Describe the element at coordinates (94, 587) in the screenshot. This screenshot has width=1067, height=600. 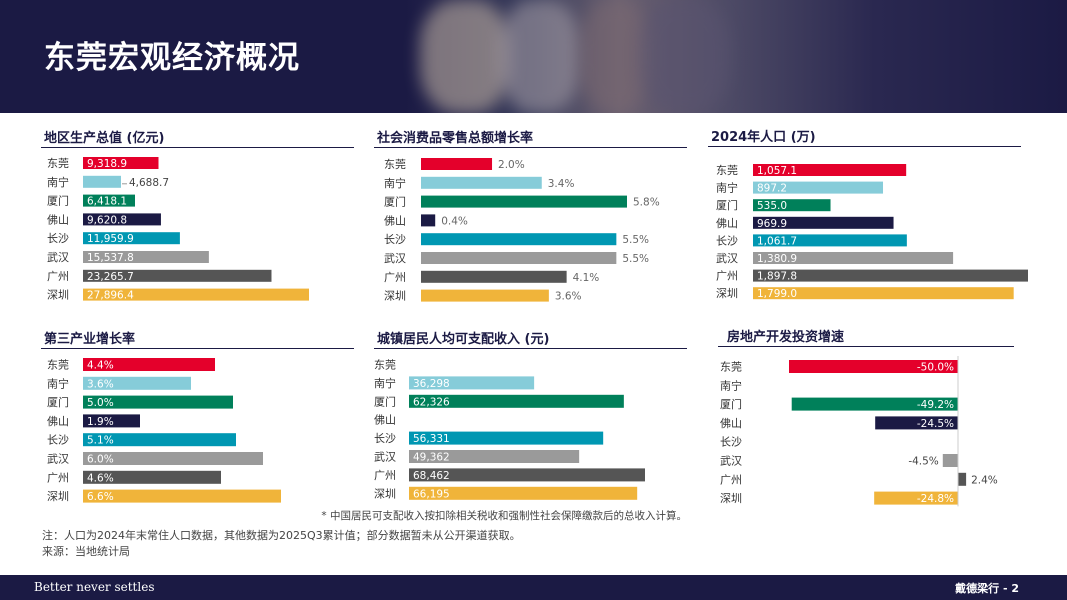
I see `footer-slogan: Better never settles` at that location.